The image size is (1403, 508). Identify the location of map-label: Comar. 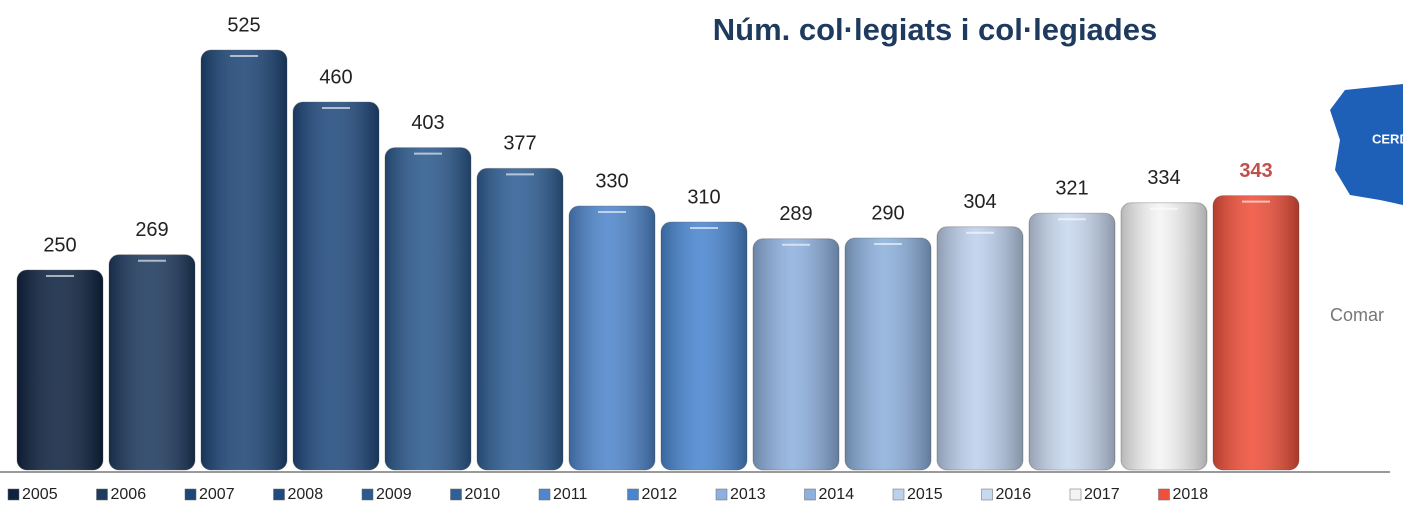
(1357, 315).